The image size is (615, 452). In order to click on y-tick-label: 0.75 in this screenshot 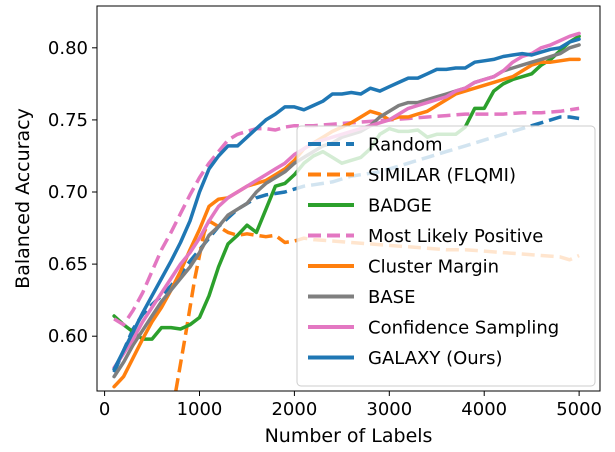, I will do `click(68, 120)`.